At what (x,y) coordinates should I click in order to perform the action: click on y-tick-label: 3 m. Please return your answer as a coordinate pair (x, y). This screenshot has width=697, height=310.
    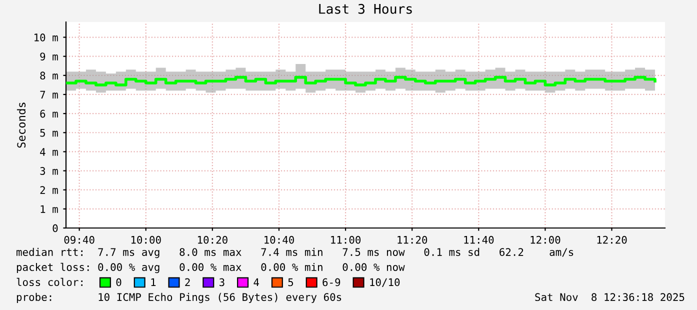
    Looking at the image, I should click on (49, 171).